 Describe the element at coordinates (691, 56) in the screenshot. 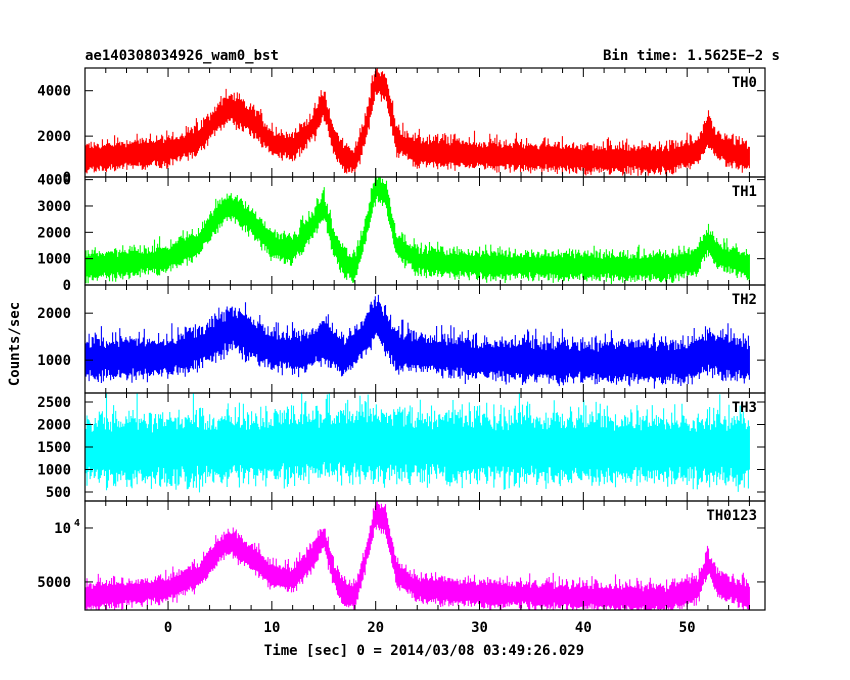

I see `bin-time-label: Bin time: 1.5625E−2 s` at that location.